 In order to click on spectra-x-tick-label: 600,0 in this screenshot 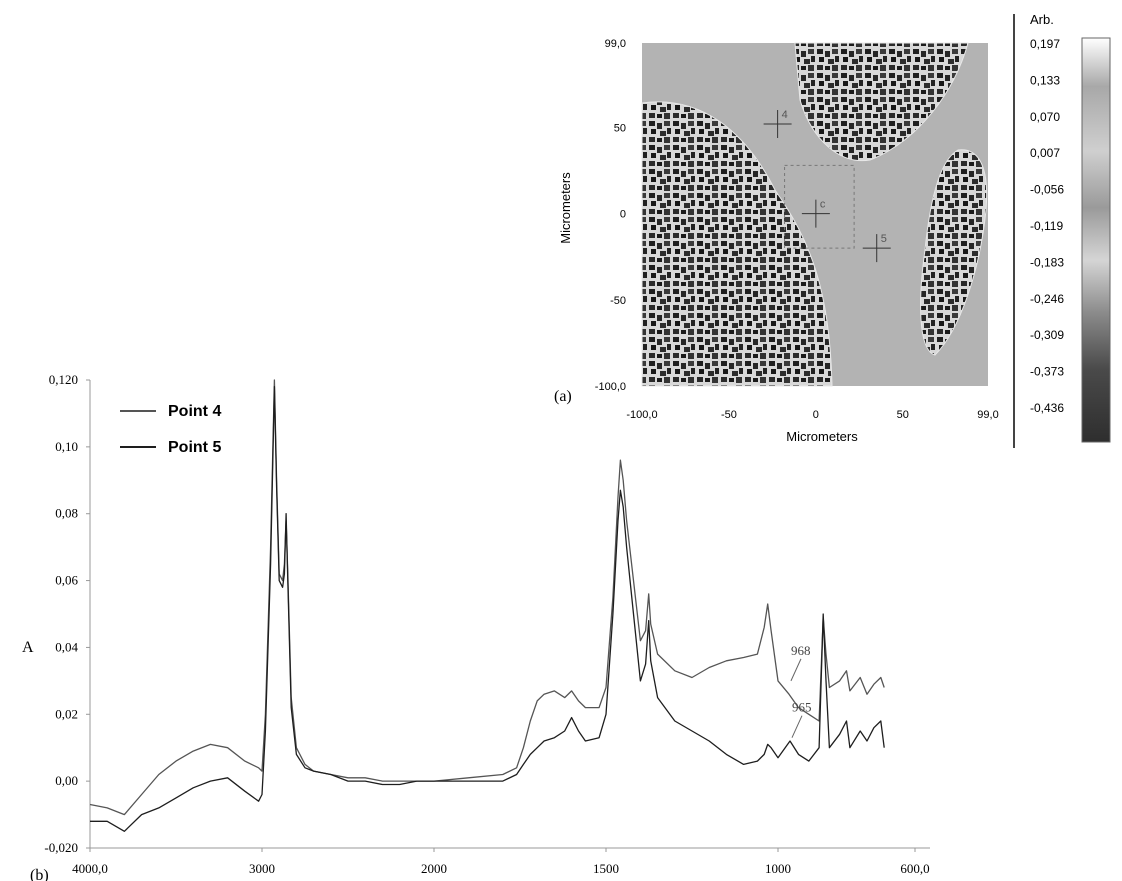, I will do `click(914, 868)`.